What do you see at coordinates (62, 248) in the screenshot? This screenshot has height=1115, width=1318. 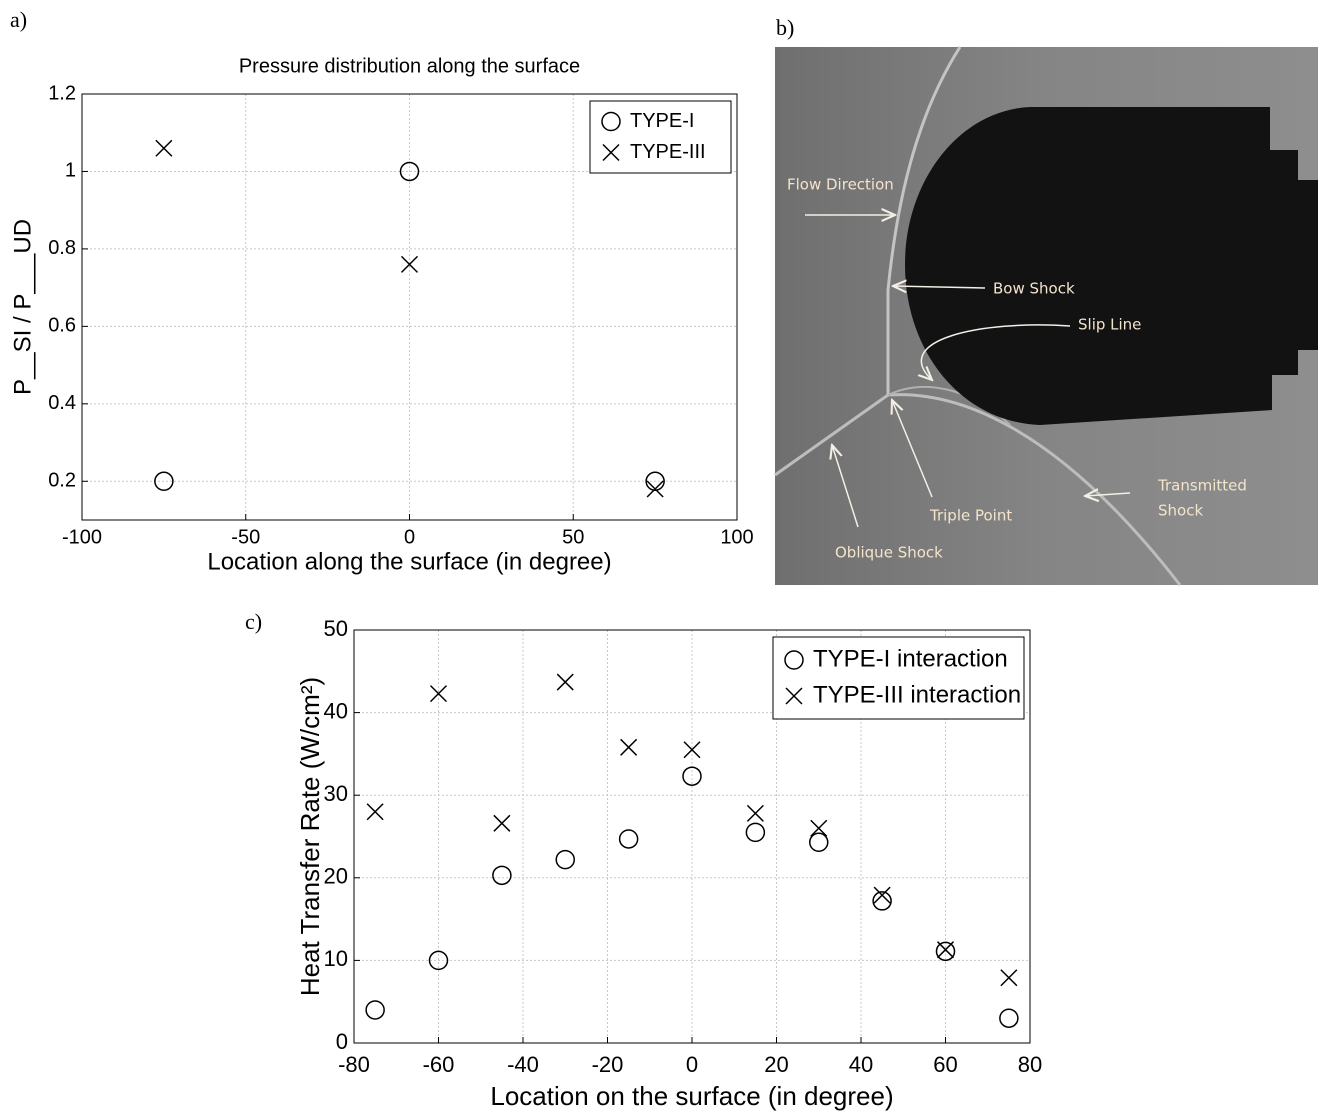 I see `y-tick-label: 0.8` at bounding box center [62, 248].